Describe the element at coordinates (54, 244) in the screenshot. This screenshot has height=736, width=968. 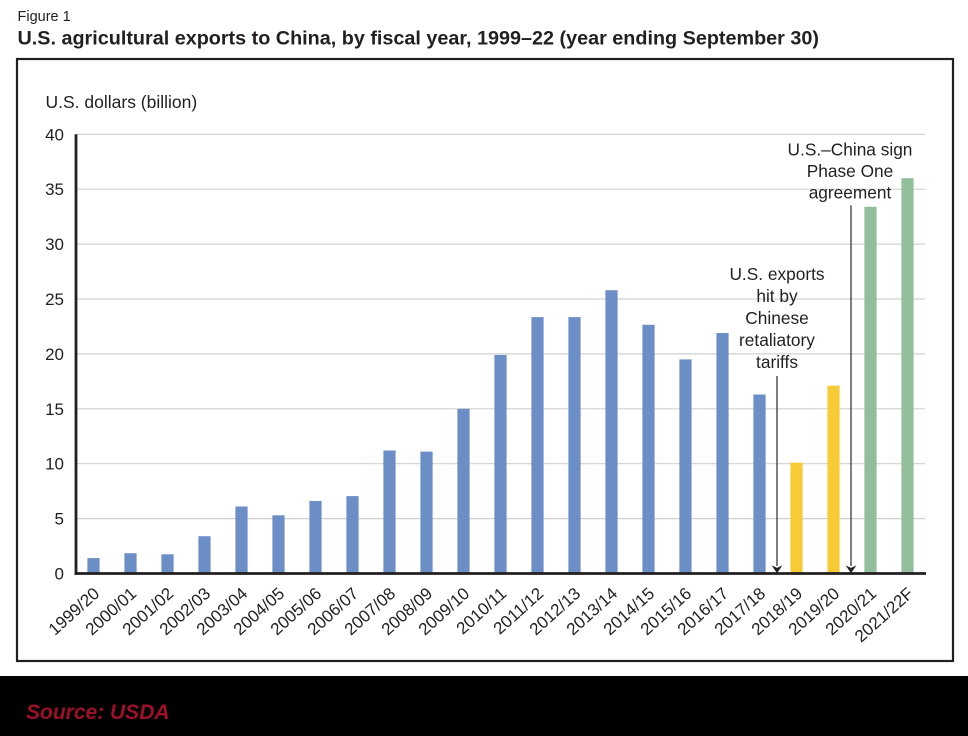
I see `svg-text: 30` at that location.